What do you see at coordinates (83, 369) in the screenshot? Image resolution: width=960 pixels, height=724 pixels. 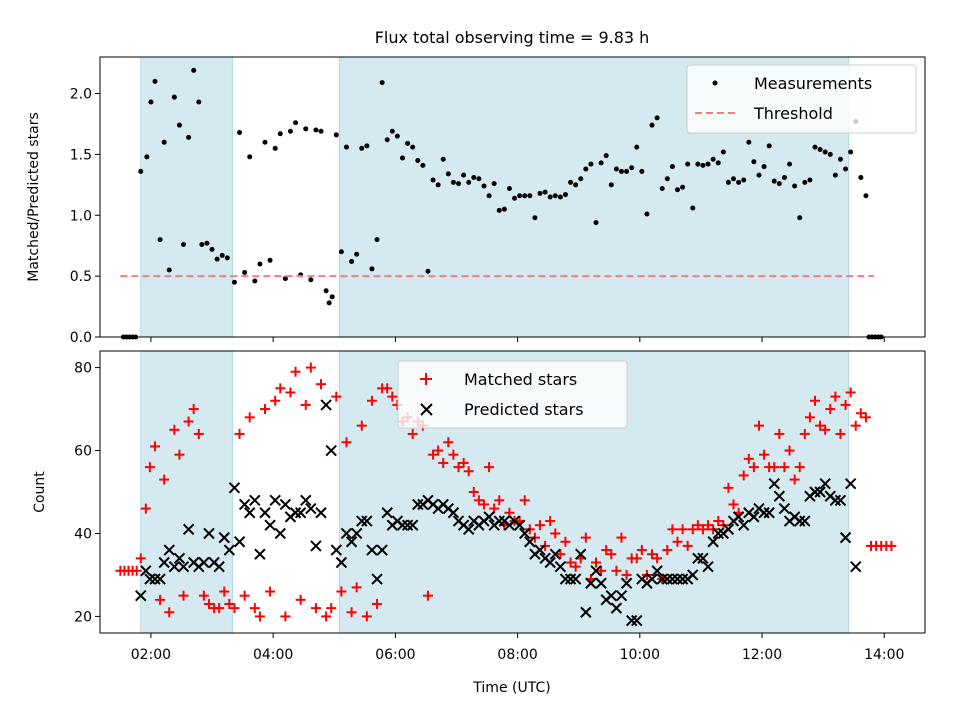 I see `bot-ytick-label-3: 80` at bounding box center [83, 369].